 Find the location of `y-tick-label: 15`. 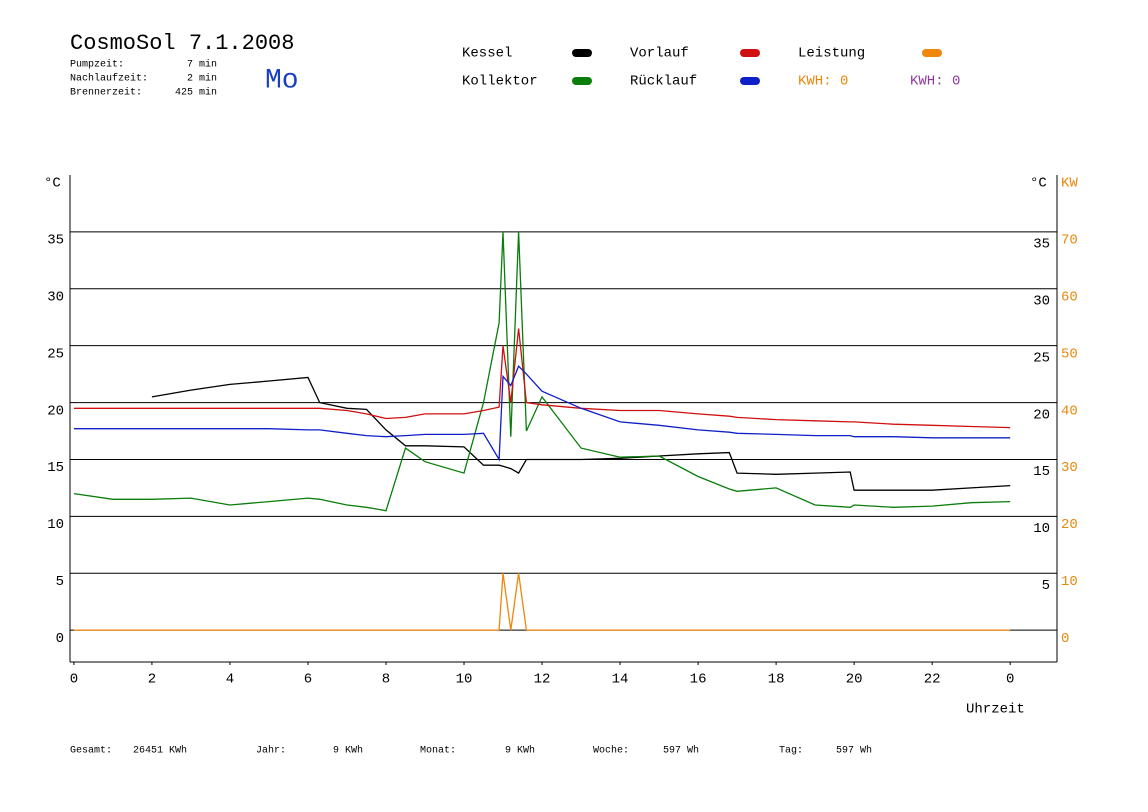

y-tick-label: 15 is located at coordinates (55, 468).